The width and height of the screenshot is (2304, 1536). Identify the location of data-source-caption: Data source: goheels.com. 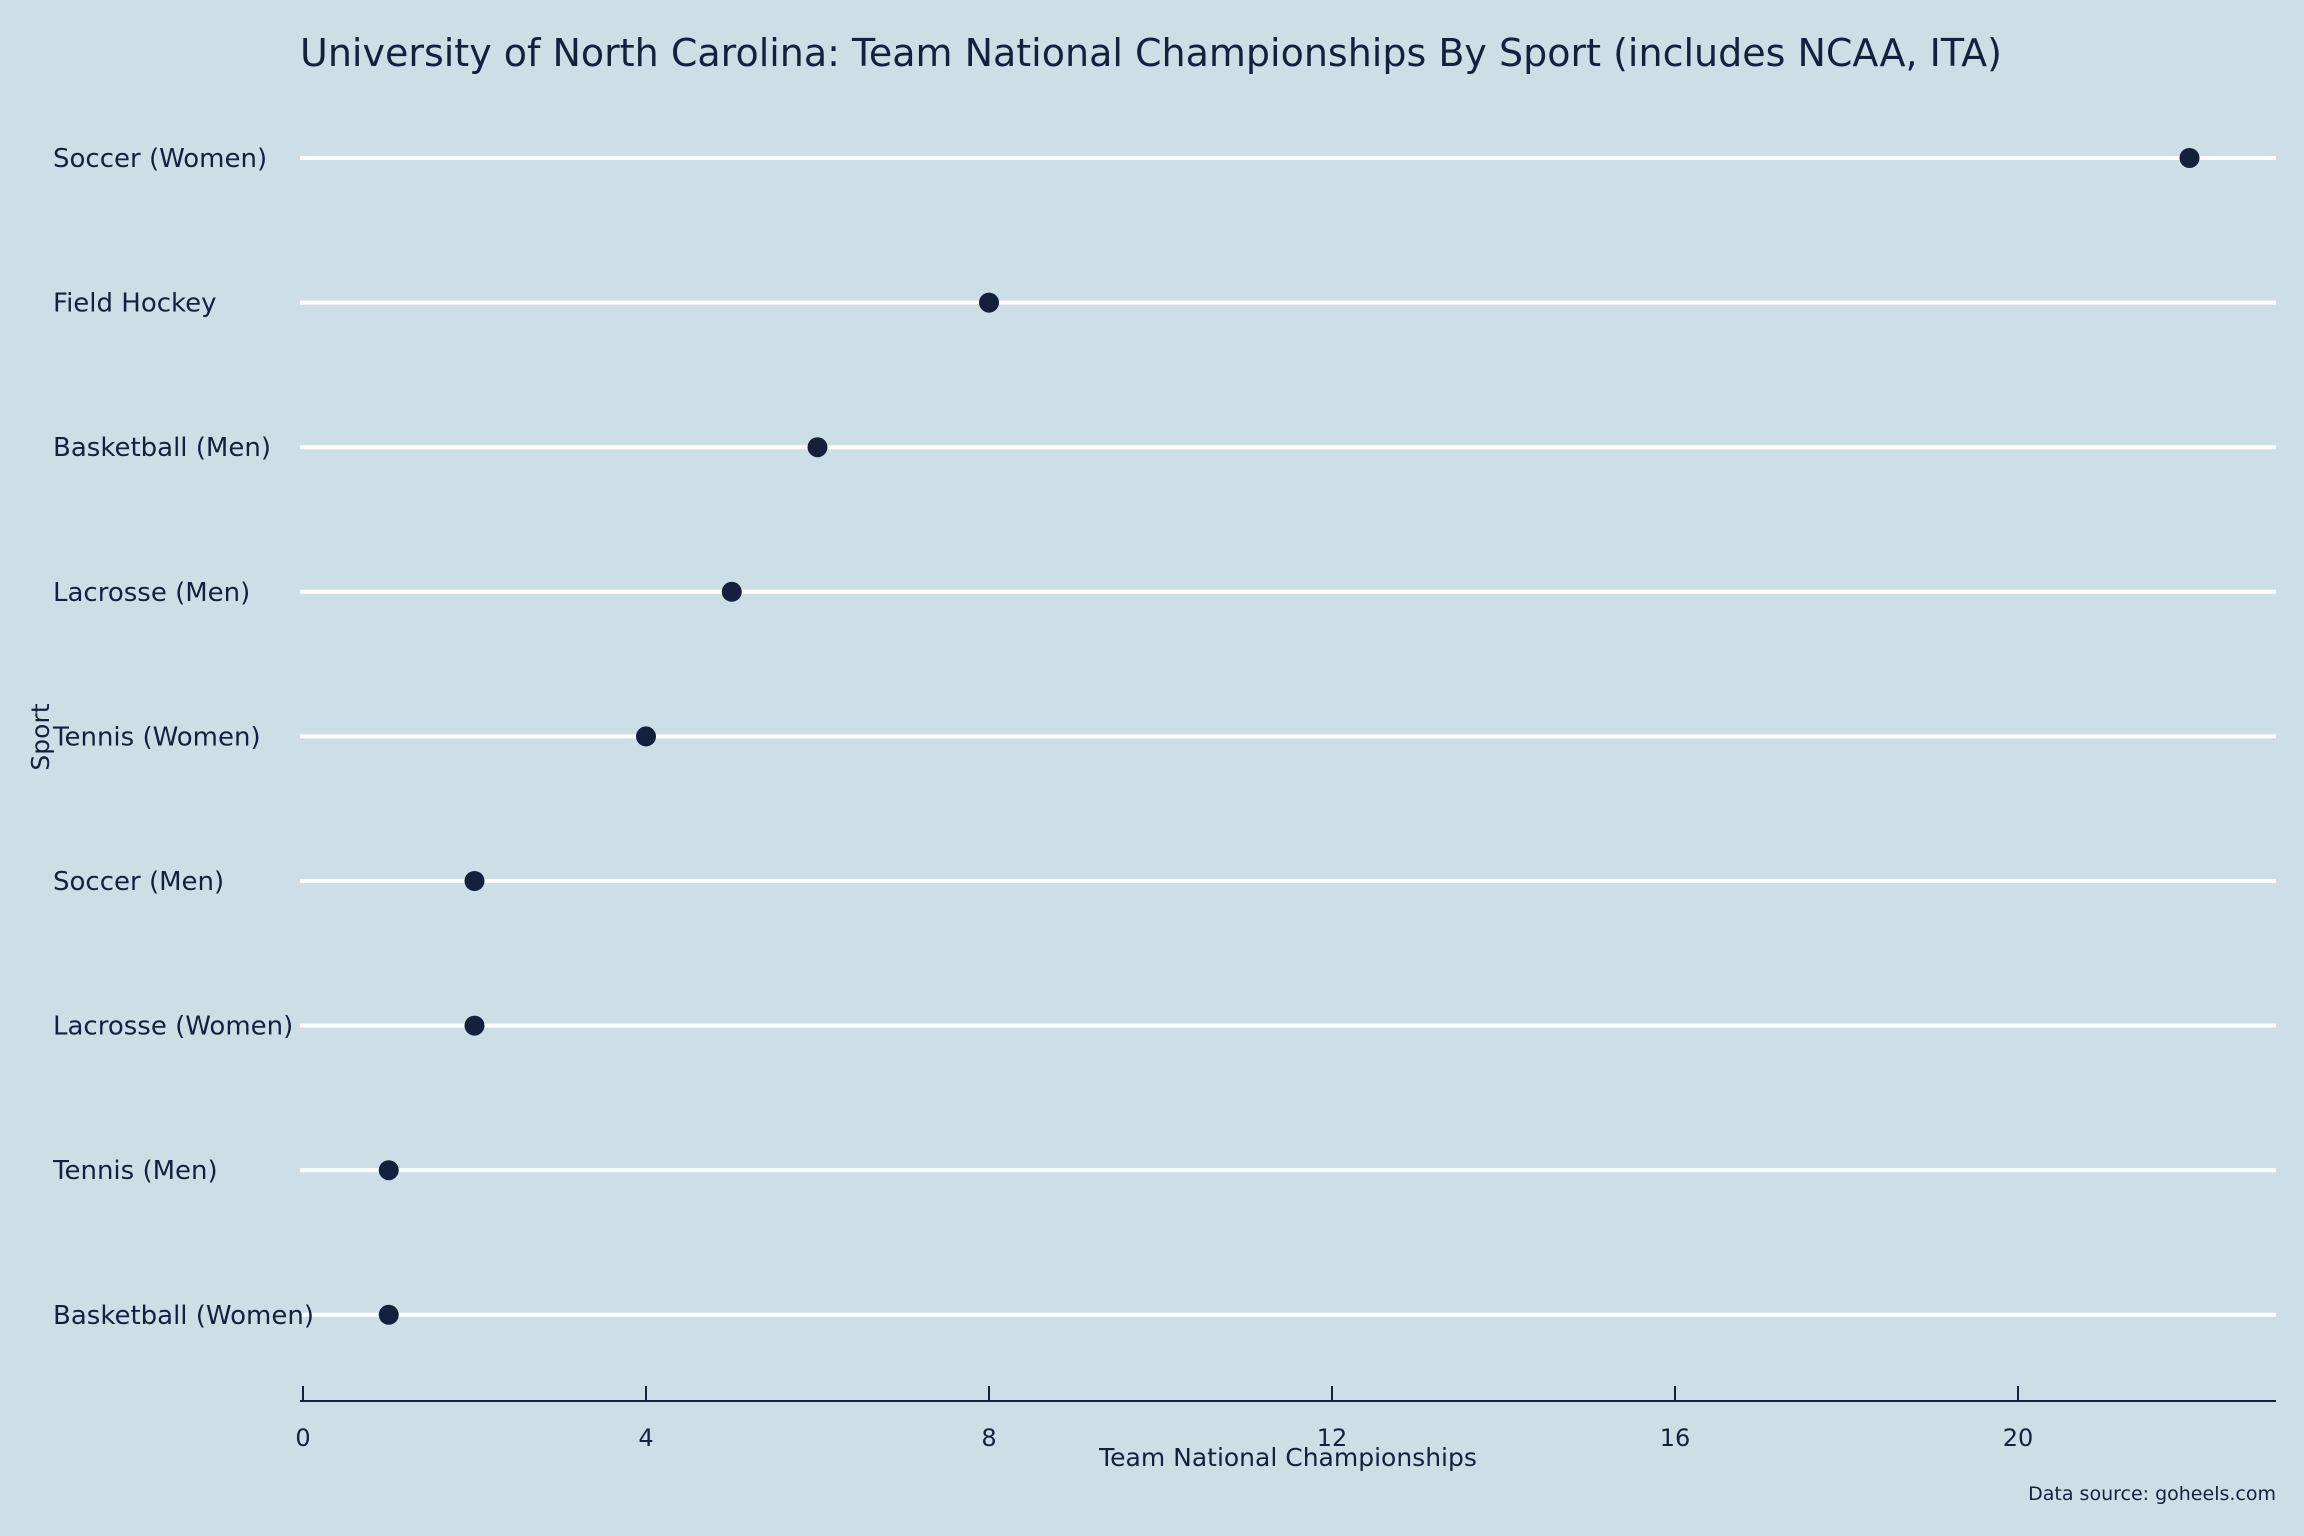
(2152, 1494).